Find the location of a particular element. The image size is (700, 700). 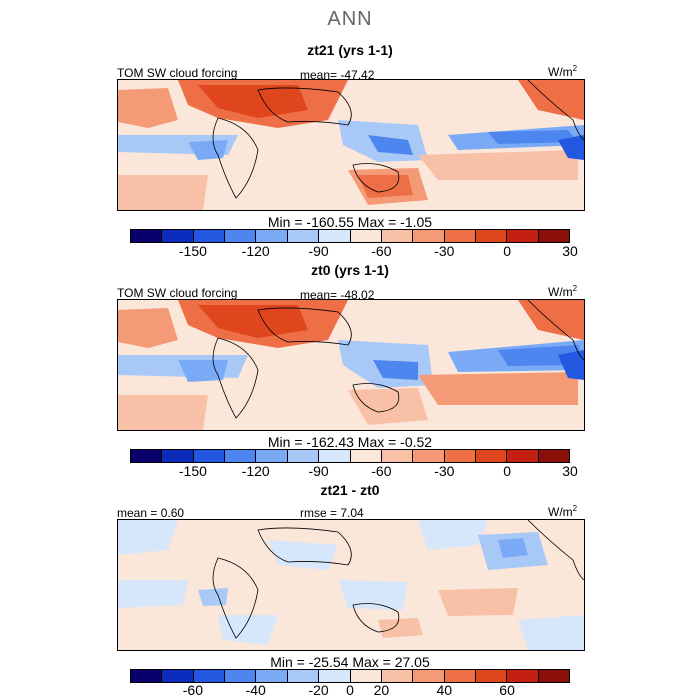

panel-3-mean-label: mean = 0.60 is located at coordinates (151, 513).